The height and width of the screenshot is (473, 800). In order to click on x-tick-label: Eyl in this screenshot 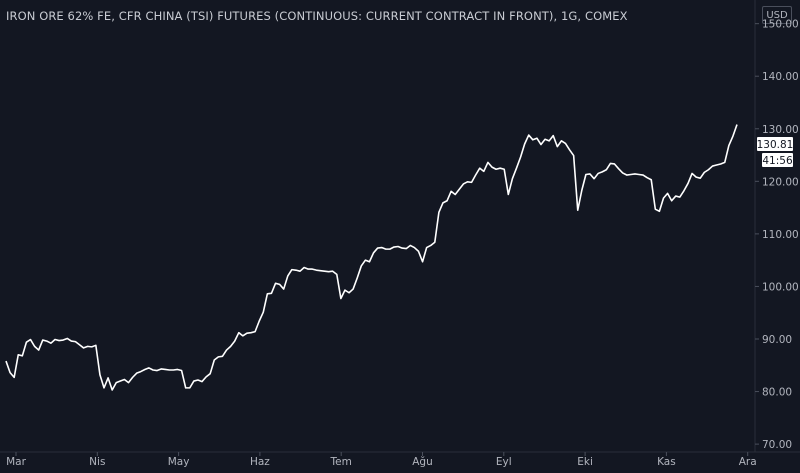, I will do `click(504, 462)`.